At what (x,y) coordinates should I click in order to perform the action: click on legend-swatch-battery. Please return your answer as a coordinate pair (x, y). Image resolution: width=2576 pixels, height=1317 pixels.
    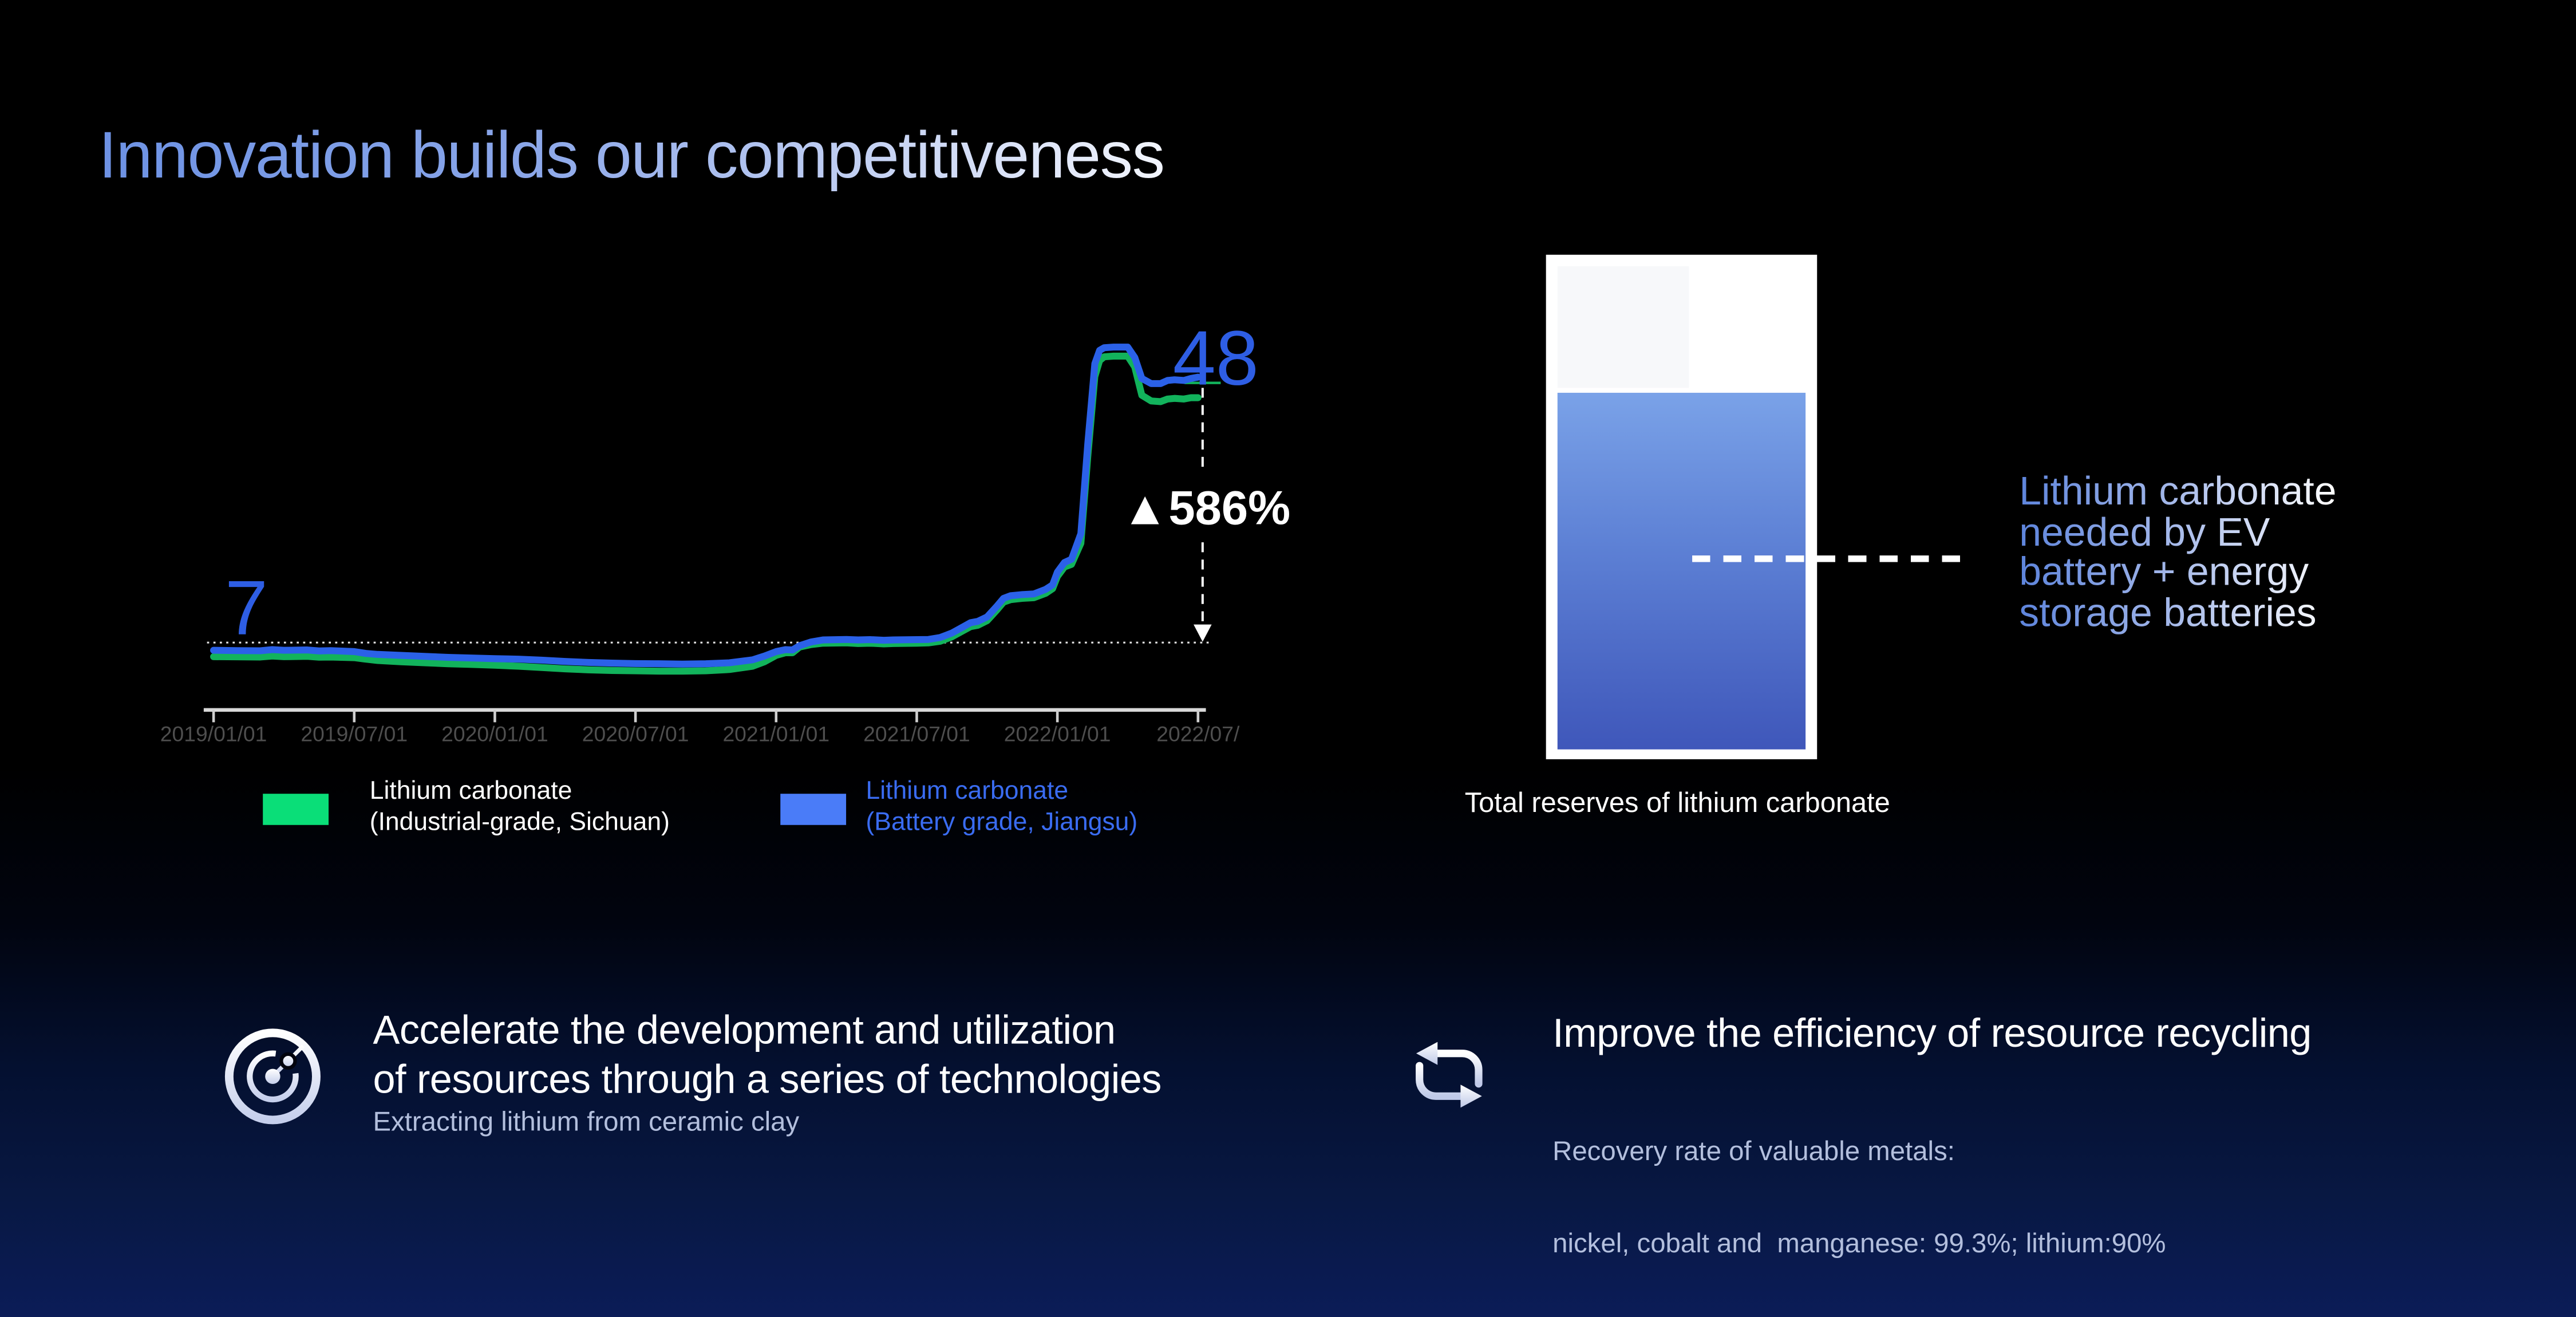
    Looking at the image, I should click on (813, 809).